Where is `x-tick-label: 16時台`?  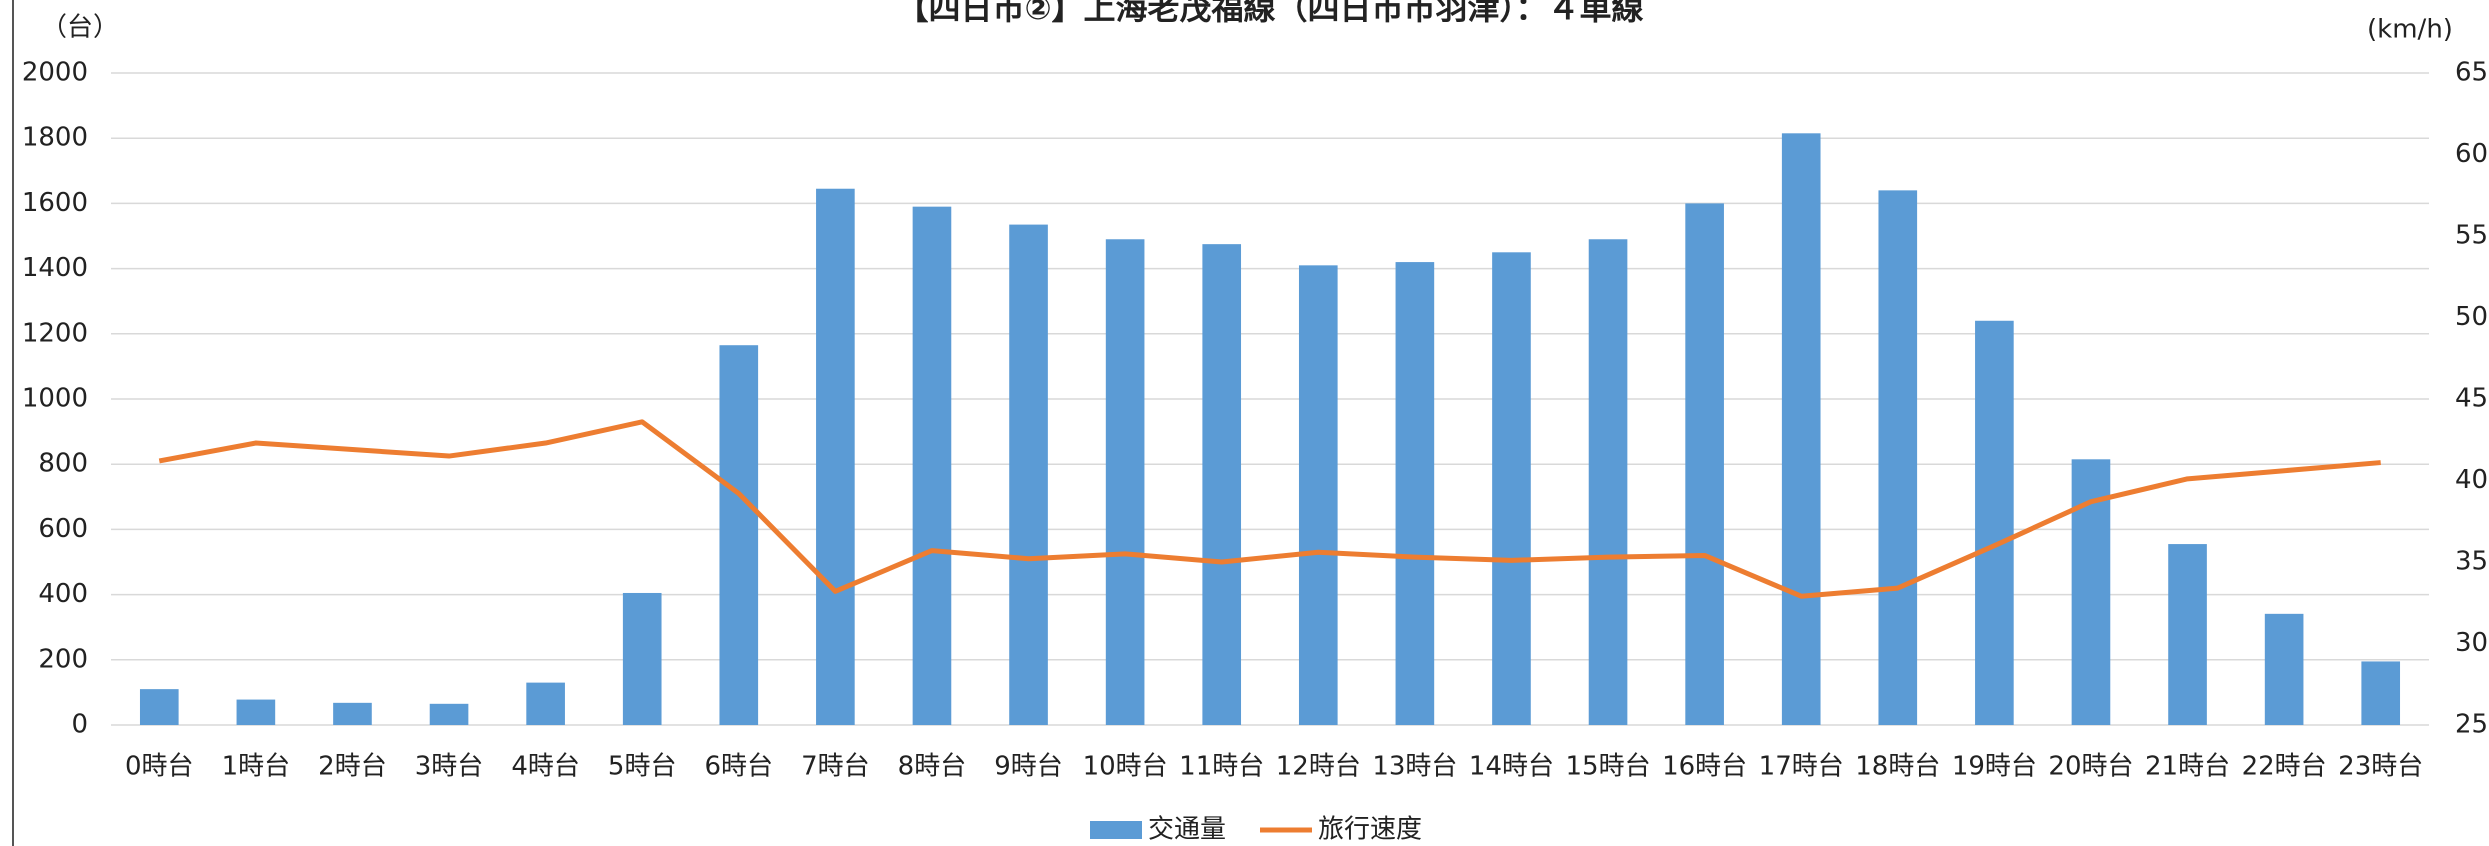
x-tick-label: 16時台 is located at coordinates (1704, 767).